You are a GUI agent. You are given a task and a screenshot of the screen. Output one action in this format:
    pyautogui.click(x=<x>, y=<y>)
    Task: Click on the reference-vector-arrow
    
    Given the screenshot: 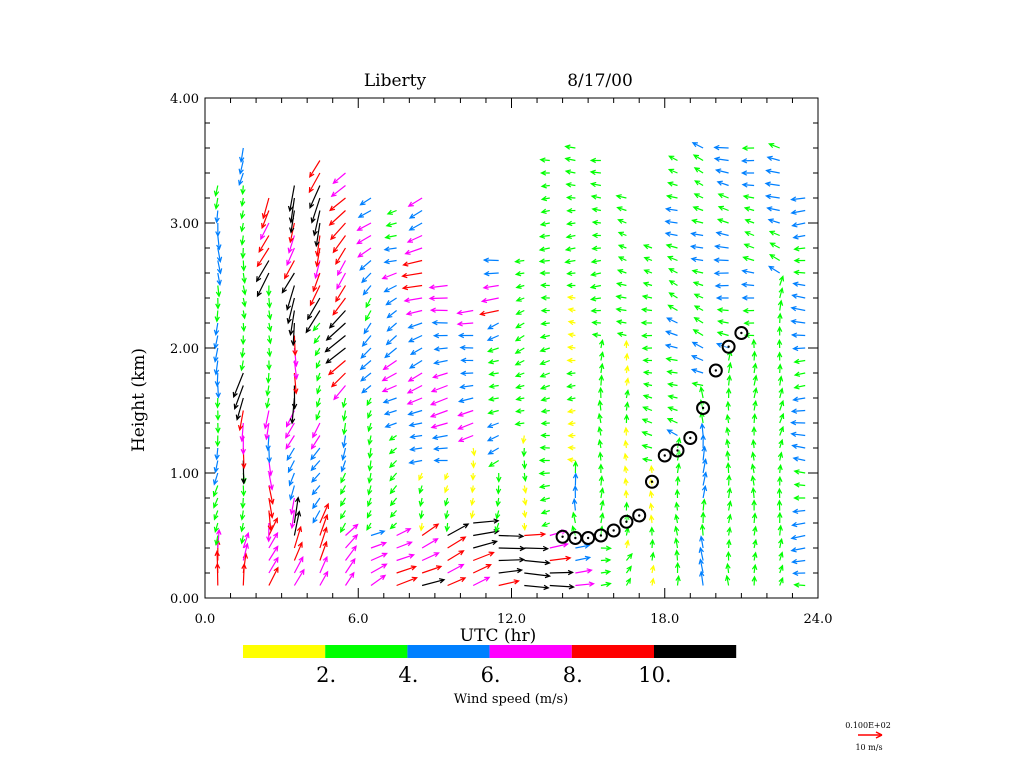 What is the action you would take?
    pyautogui.click(x=870, y=735)
    